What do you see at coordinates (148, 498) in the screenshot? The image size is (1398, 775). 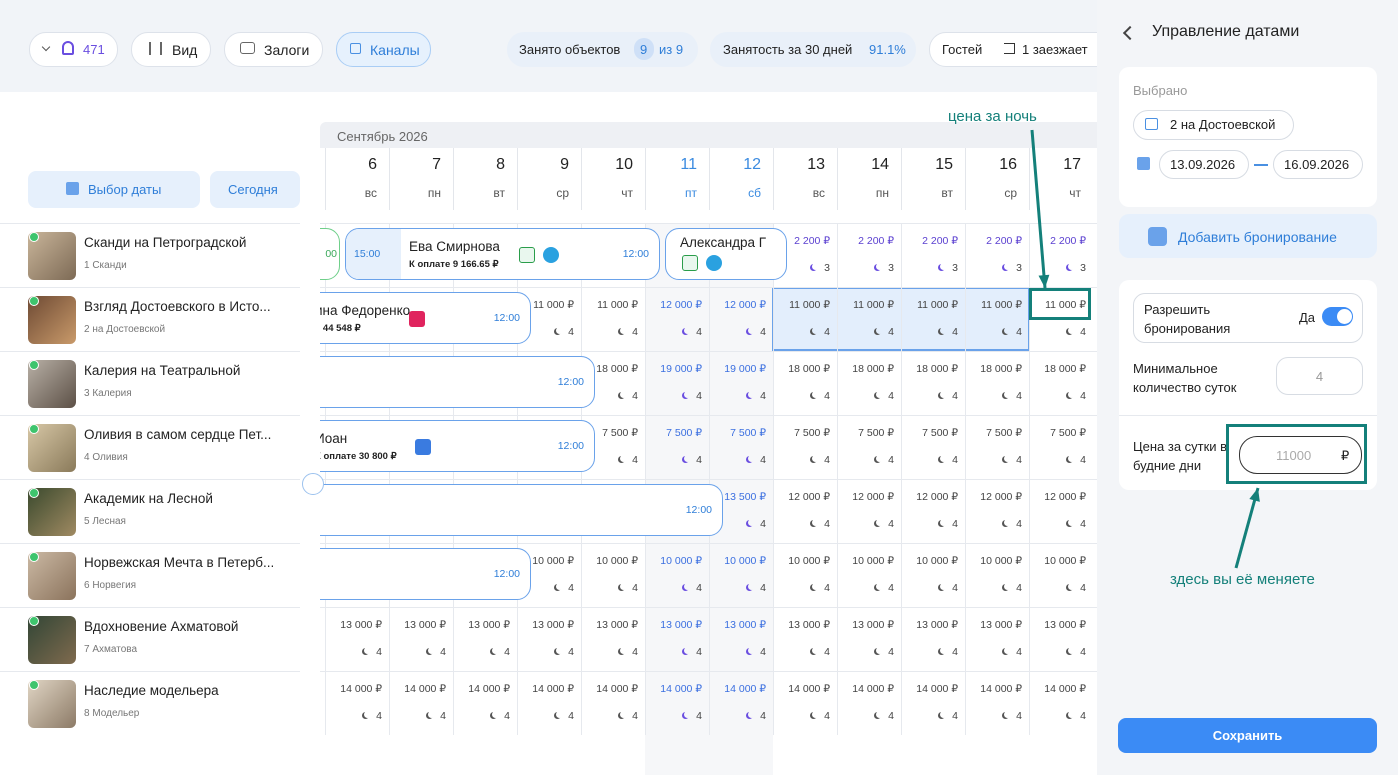 I see `property-name: Академик на Лесной` at bounding box center [148, 498].